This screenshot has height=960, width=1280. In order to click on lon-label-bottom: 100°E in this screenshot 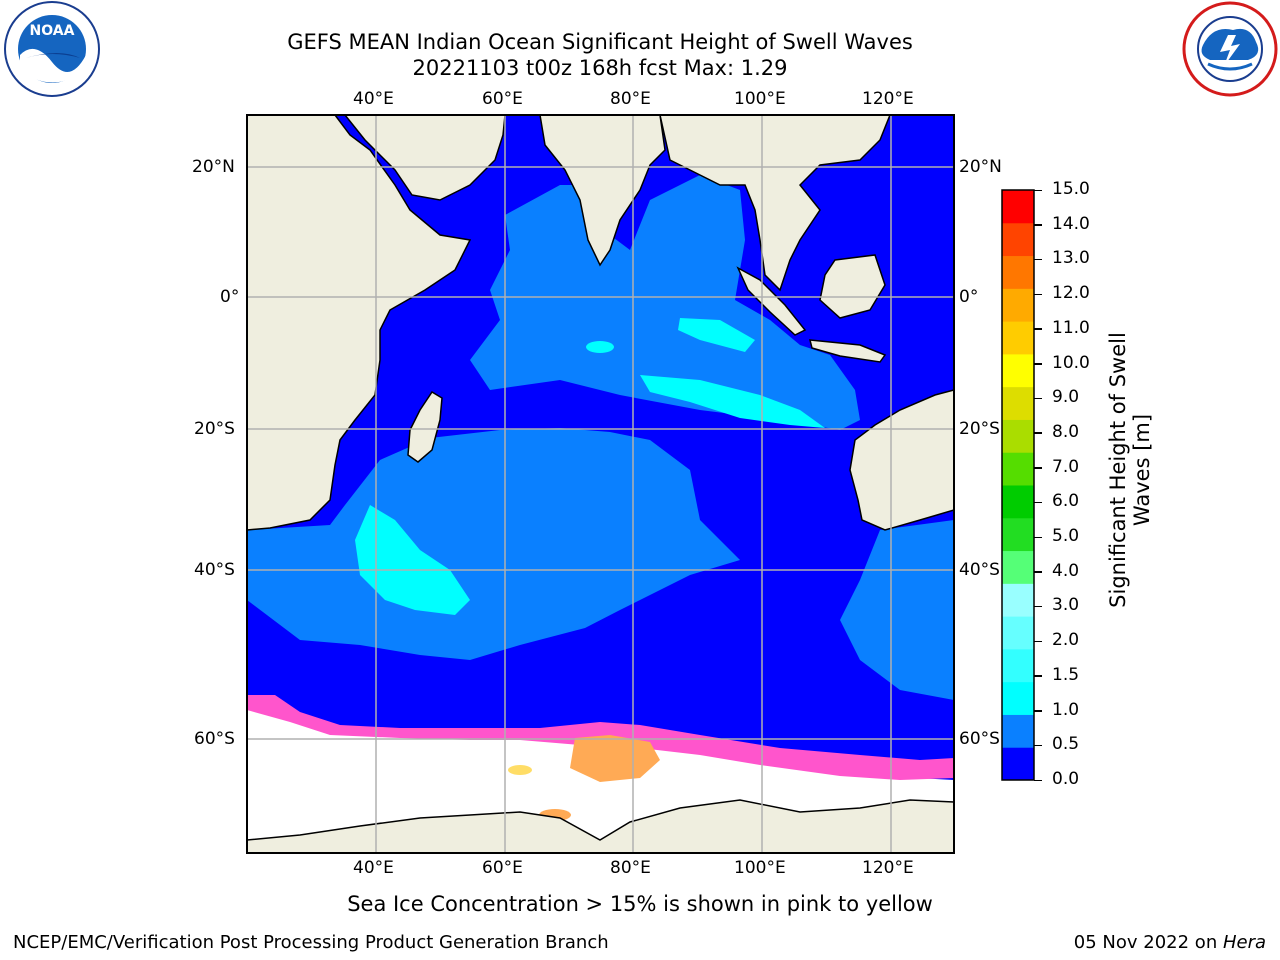, I will do `click(760, 868)`.